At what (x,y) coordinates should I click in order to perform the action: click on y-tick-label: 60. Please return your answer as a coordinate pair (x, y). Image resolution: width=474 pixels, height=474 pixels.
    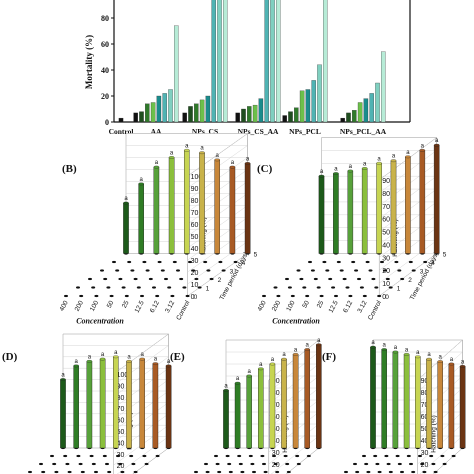
    Looking at the image, I should click on (105, 44).